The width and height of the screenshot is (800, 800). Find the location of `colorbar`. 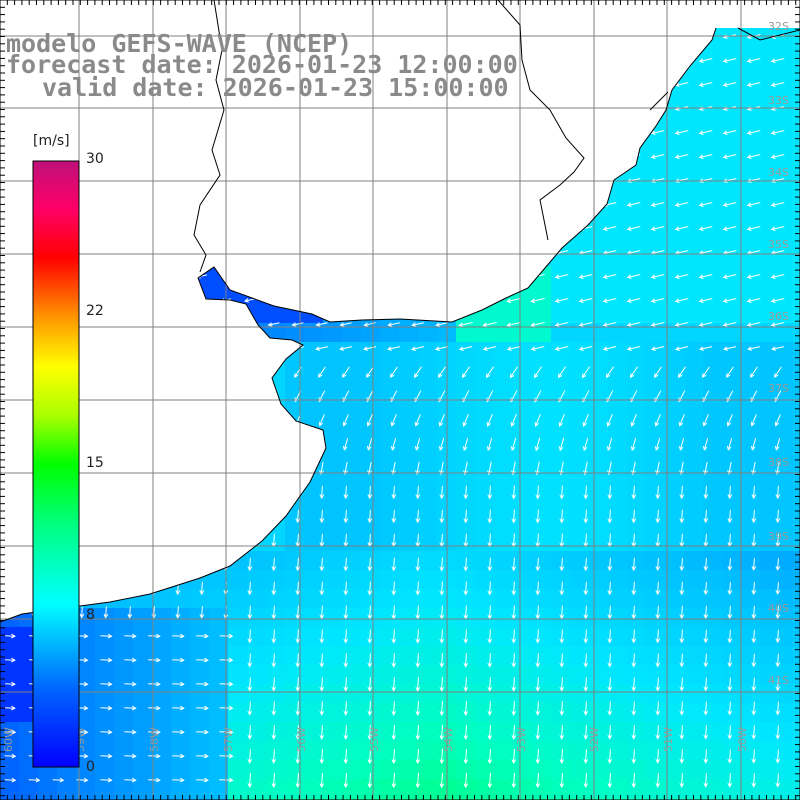

colorbar is located at coordinates (56, 464).